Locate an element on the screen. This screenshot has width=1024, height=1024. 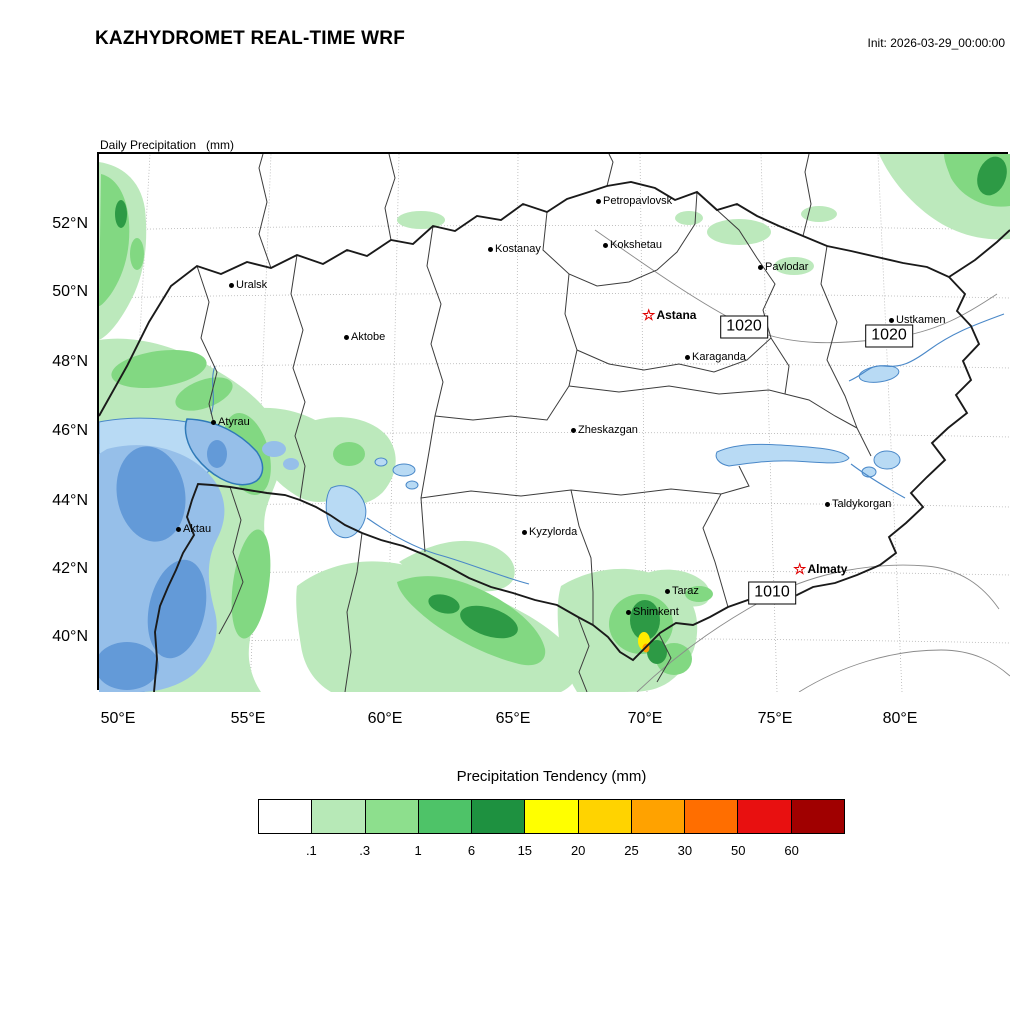
colorbar-tick: 60 is located at coordinates (791, 850).